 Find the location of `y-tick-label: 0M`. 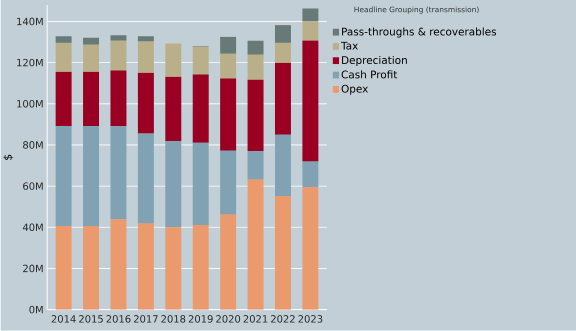

y-tick-label: 0M is located at coordinates (36, 310).